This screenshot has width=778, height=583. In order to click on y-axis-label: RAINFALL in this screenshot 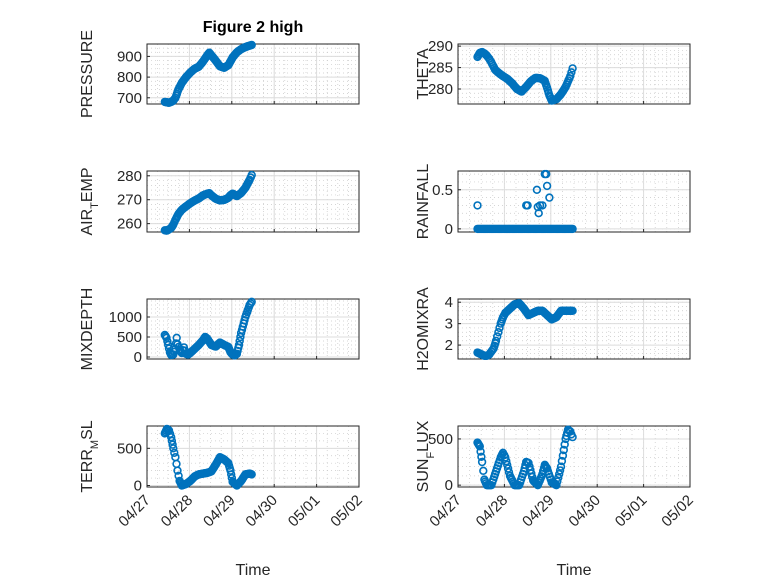, I will do `click(423, 202)`.